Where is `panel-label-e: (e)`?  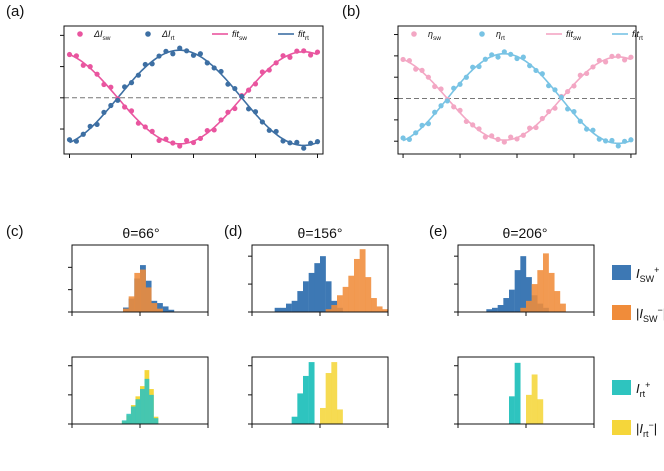 panel-label-e: (e) is located at coordinates (438, 231).